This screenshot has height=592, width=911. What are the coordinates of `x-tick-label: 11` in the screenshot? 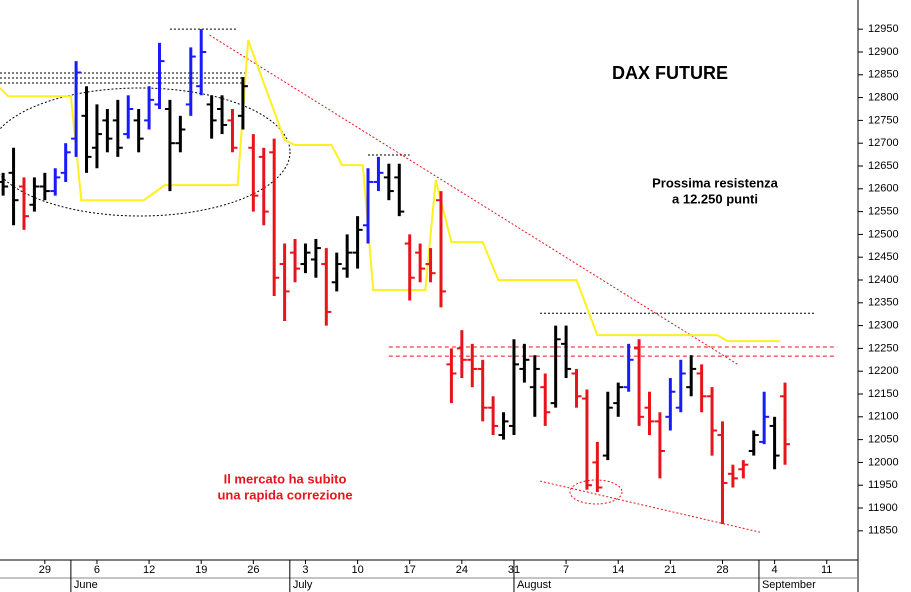 It's located at (826, 570).